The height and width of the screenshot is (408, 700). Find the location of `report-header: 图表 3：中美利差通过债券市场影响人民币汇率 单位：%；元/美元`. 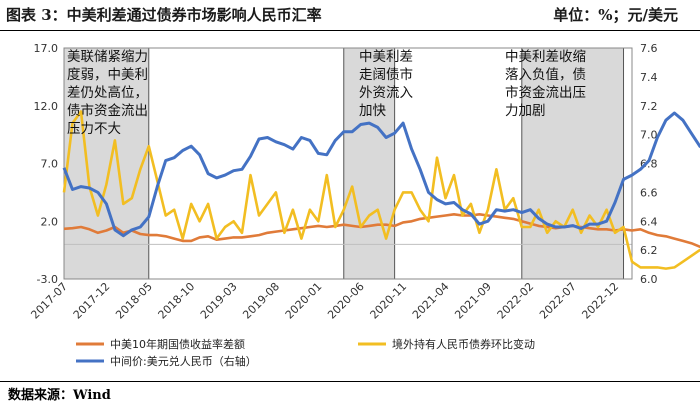

report-header: 图表 3：中美利差通过债券市场影响人民币汇率 单位：%；元/美元 is located at coordinates (350, 15).